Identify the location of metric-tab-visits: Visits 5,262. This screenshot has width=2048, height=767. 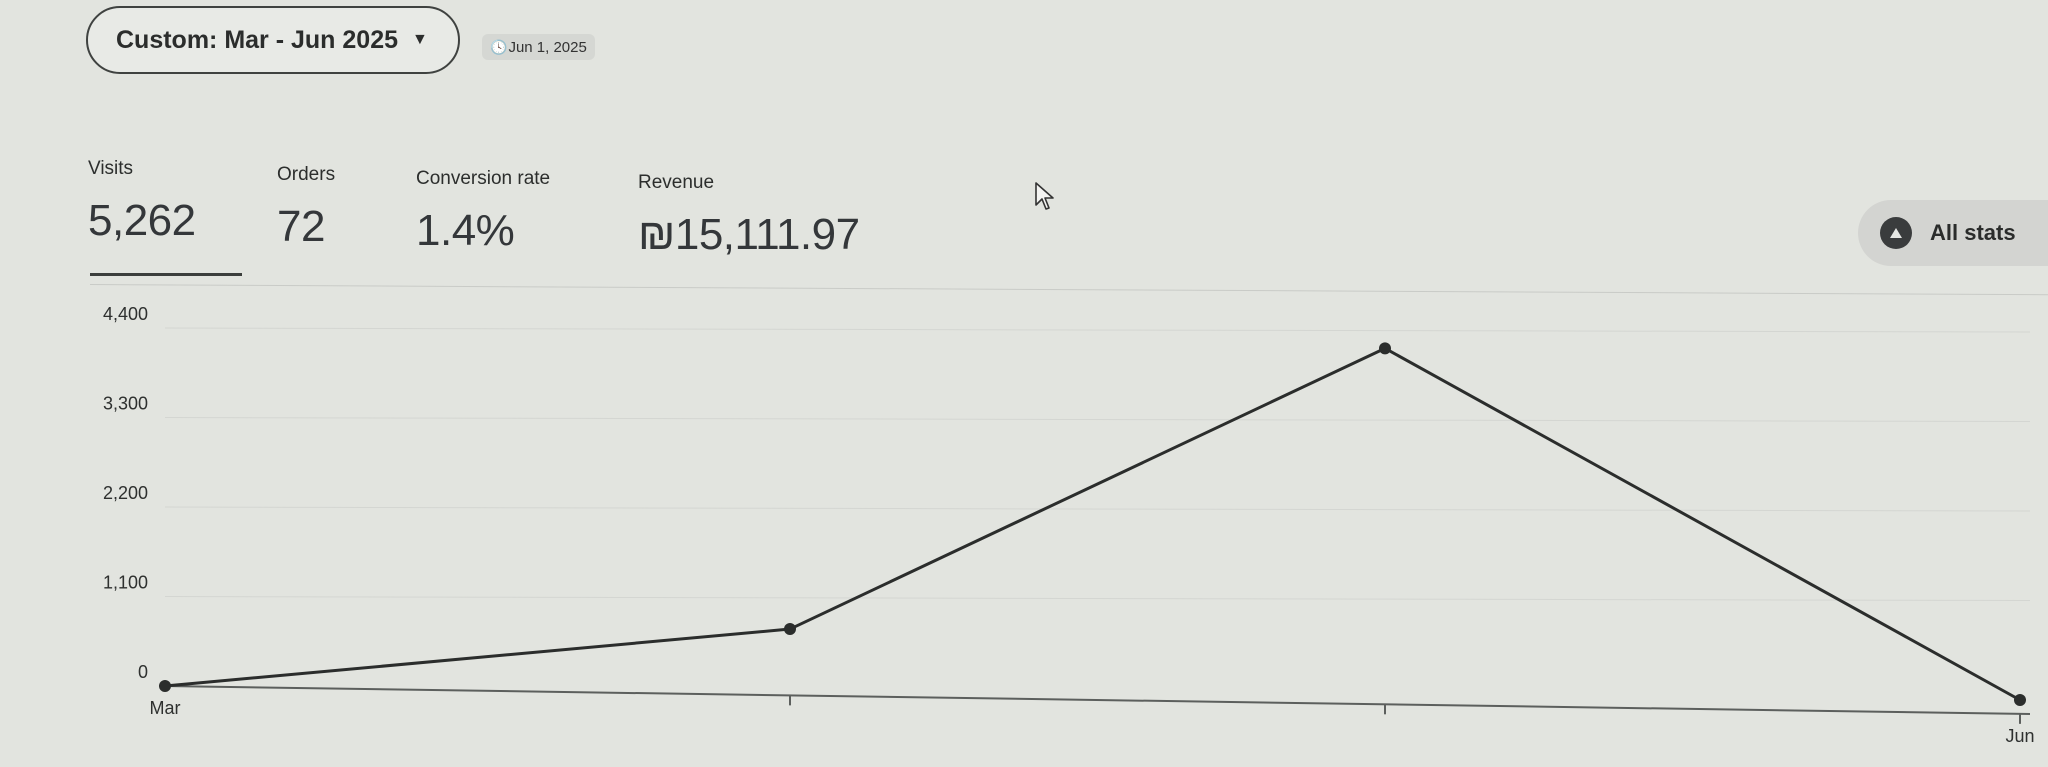
(142, 202).